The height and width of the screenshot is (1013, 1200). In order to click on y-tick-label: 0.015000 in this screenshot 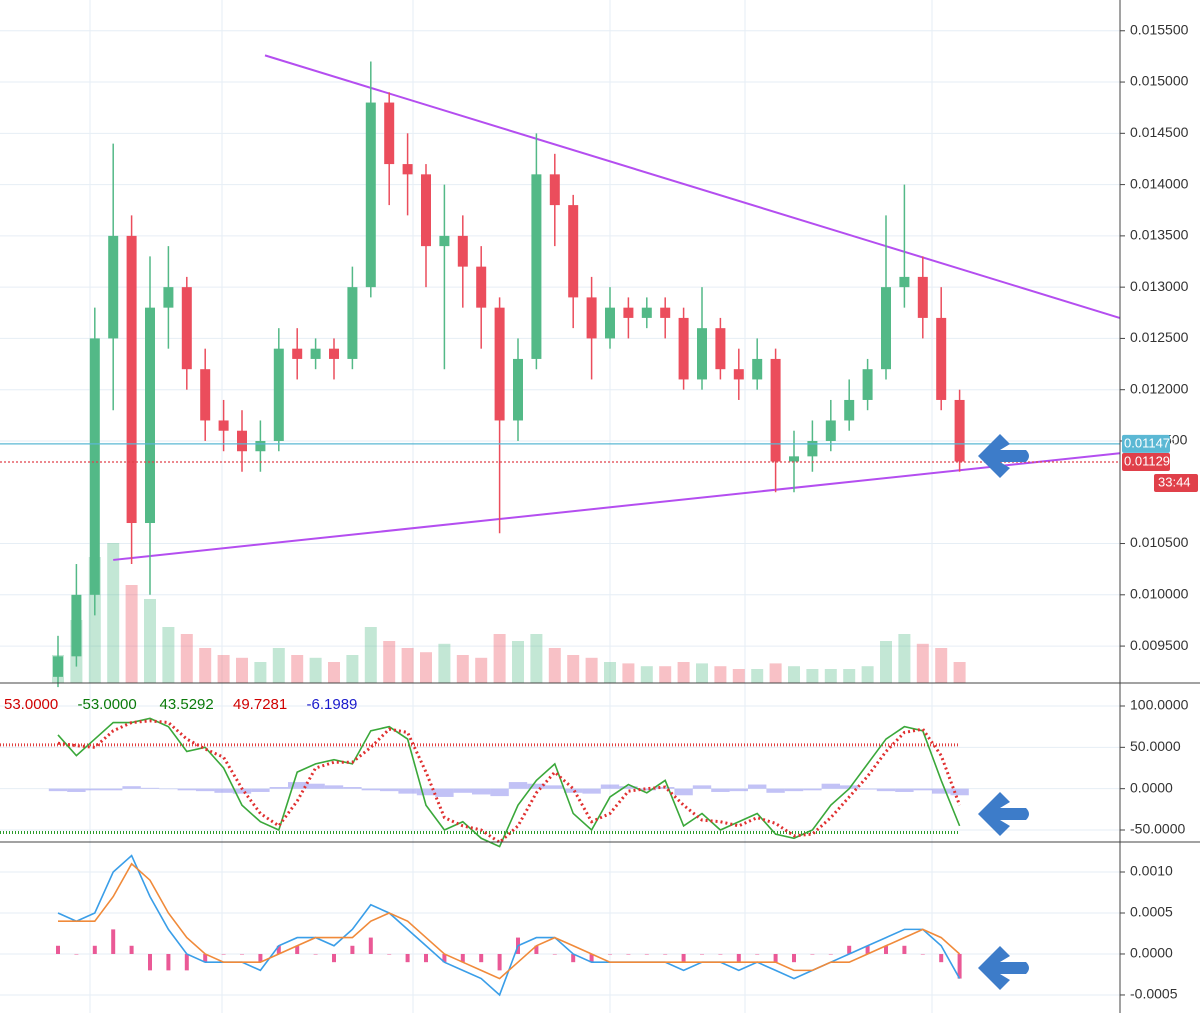, I will do `click(1159, 81)`.